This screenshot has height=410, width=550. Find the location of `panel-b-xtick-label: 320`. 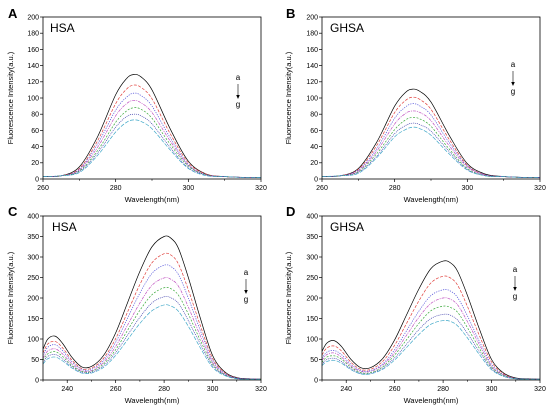

panel-b-xtick-label: 320 is located at coordinates (540, 188).